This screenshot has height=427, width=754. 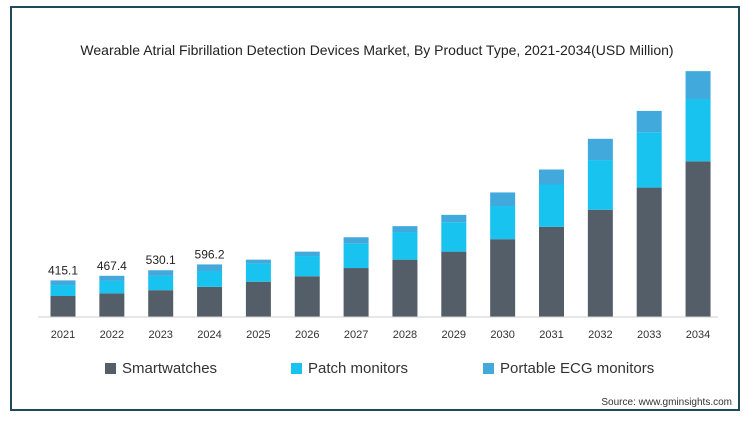 What do you see at coordinates (577, 368) in the screenshot?
I see `legend-label-portable-ecg: Portable ECG monitors` at bounding box center [577, 368].